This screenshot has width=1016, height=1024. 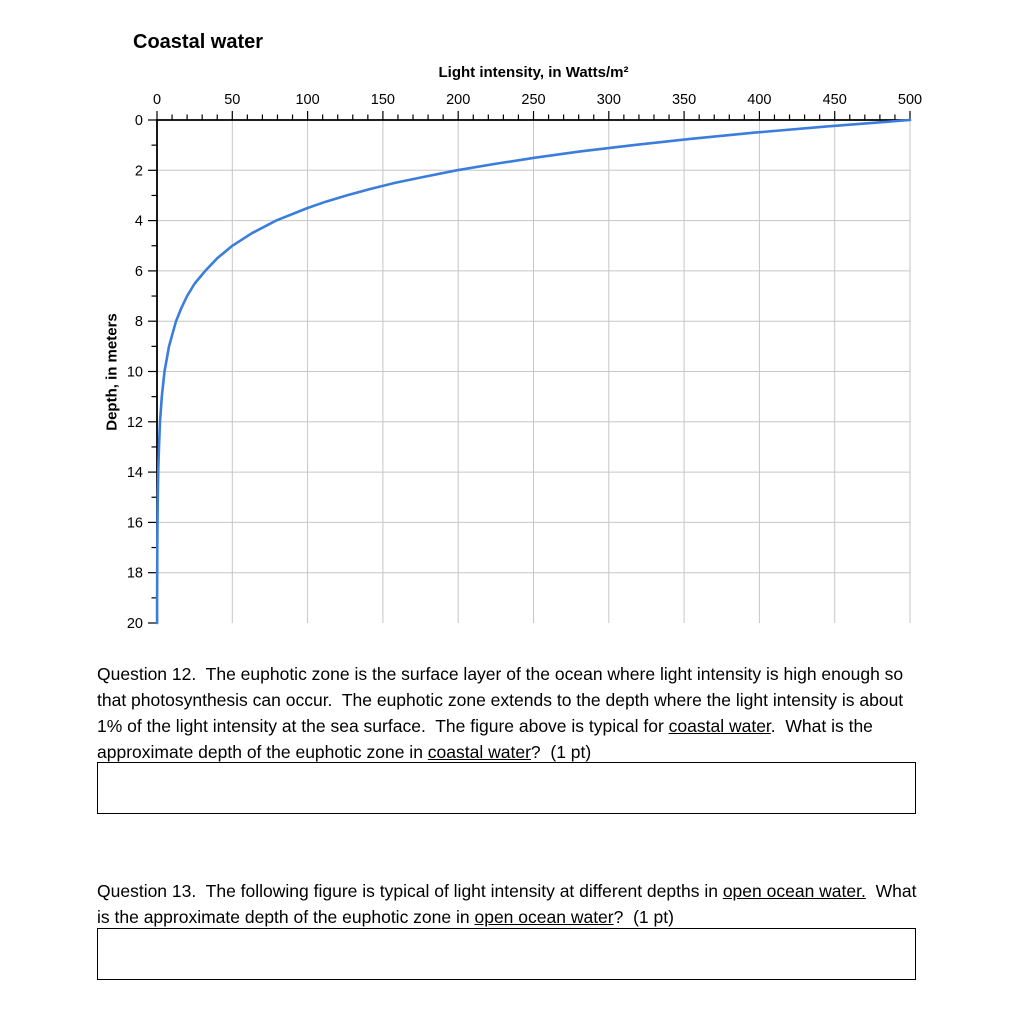 I want to click on y-tick-label: 0, so click(x=139, y=121).